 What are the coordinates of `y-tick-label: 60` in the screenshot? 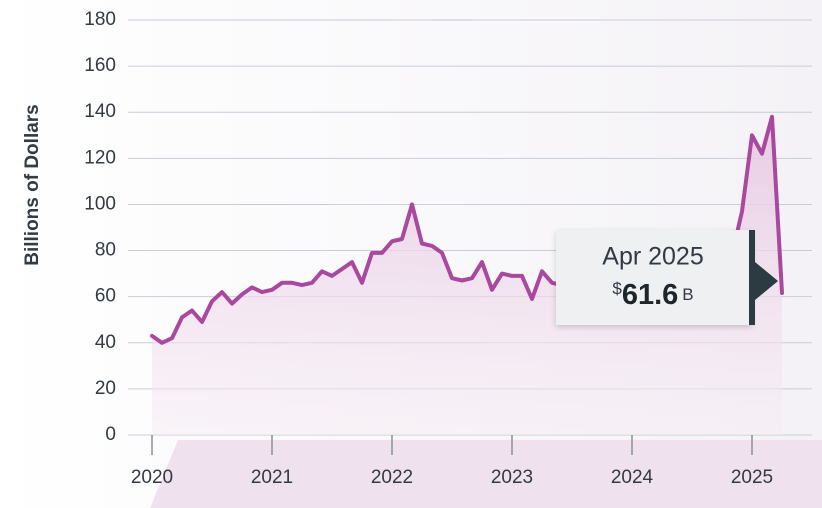 It's located at (105, 296).